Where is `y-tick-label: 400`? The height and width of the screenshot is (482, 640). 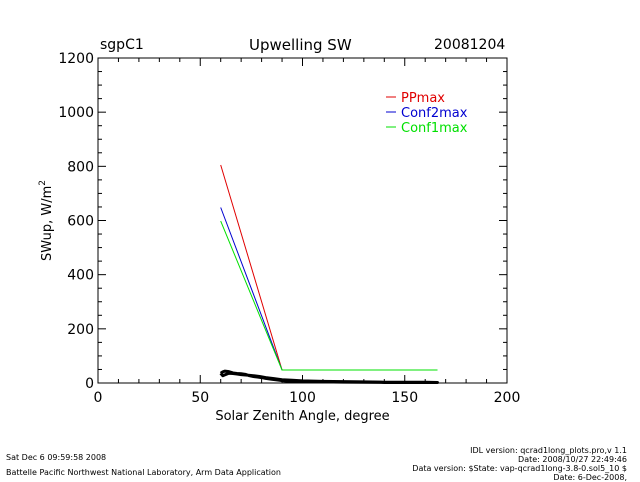 y-tick-label: 400 is located at coordinates (80, 276).